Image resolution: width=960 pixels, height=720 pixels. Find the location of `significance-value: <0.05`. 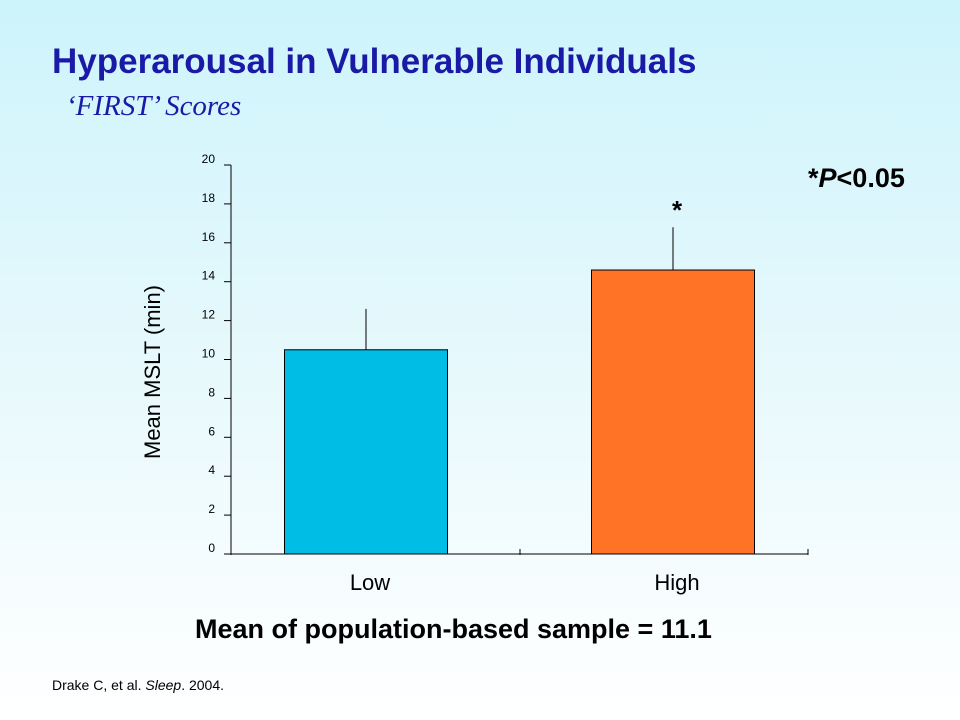

significance-value: <0.05 is located at coordinates (870, 178).